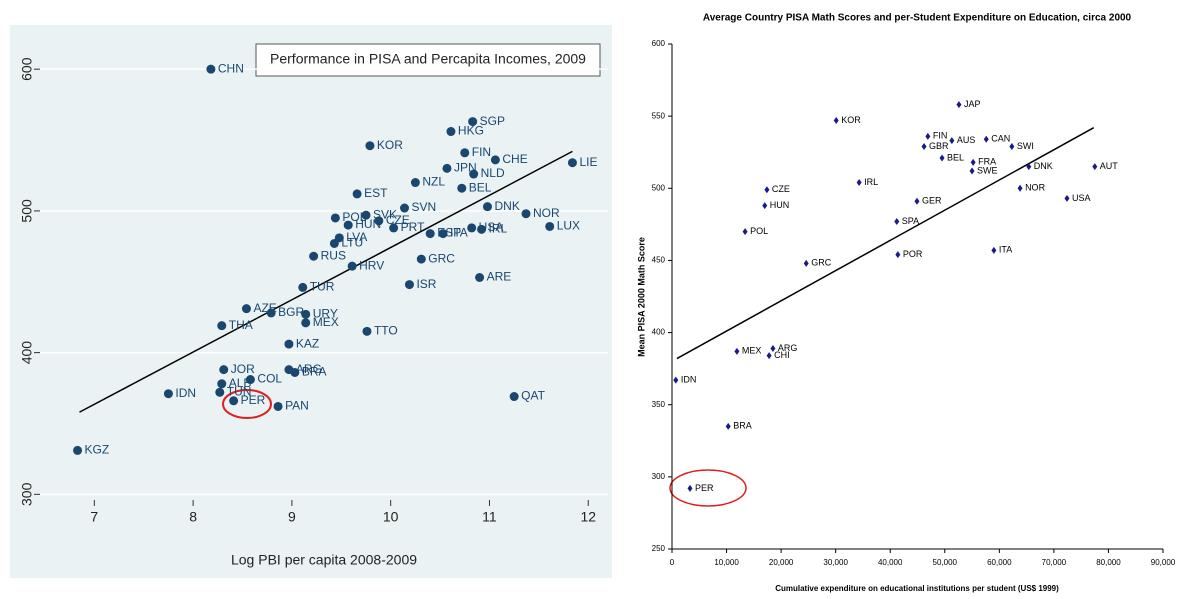 The image size is (1180, 599). I want to click on y-tick-label: 300, so click(659, 476).